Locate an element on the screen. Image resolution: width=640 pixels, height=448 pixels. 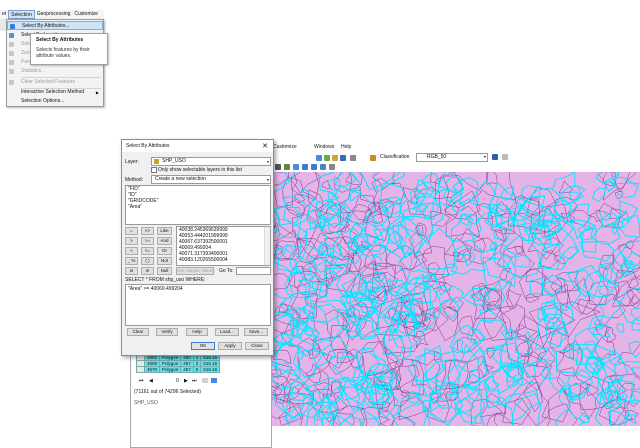
fields-list: "FID" "ID" "GRIDCODE" "Area" is located at coordinates (198, 205).